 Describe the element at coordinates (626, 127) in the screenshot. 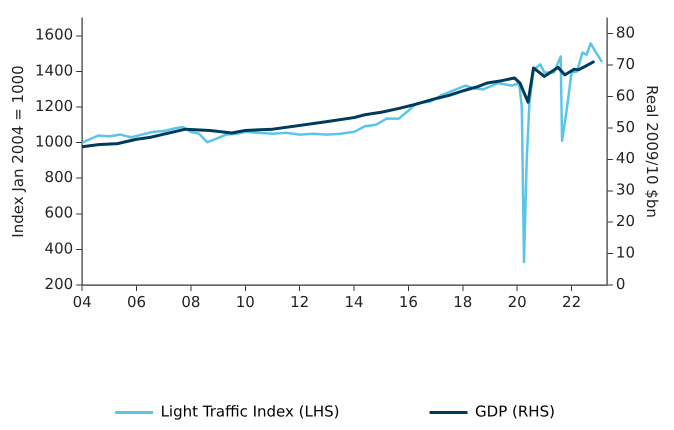

I see `y2-tick-label: 50` at that location.